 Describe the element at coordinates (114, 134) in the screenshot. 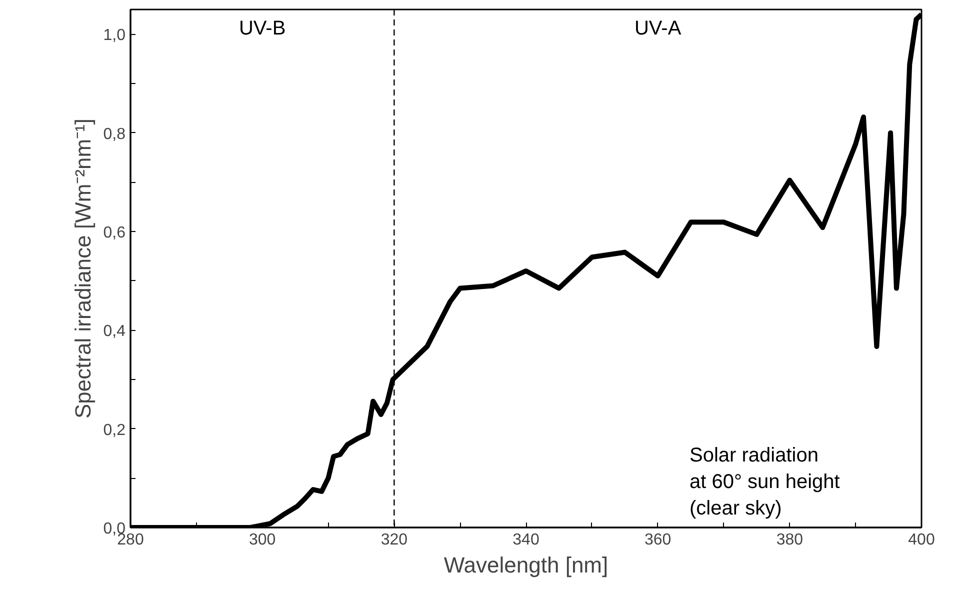

I see `y-tick-label: 0,8` at that location.